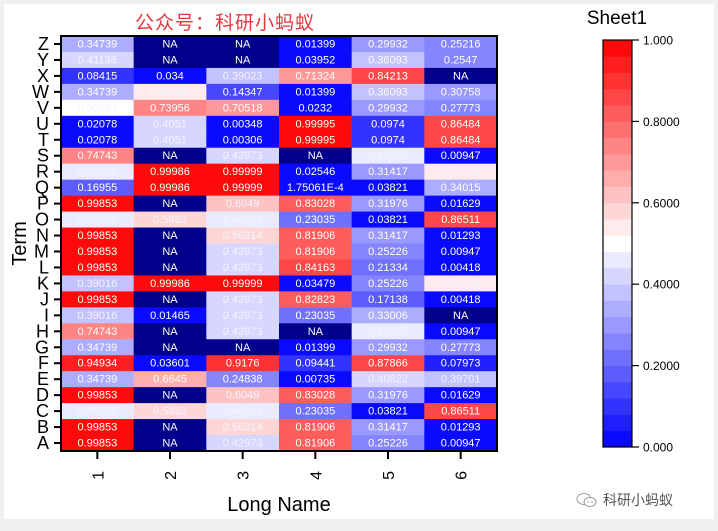  Describe the element at coordinates (243, 412) in the screenshot. I see `cell-label: 0.46293` at that location.